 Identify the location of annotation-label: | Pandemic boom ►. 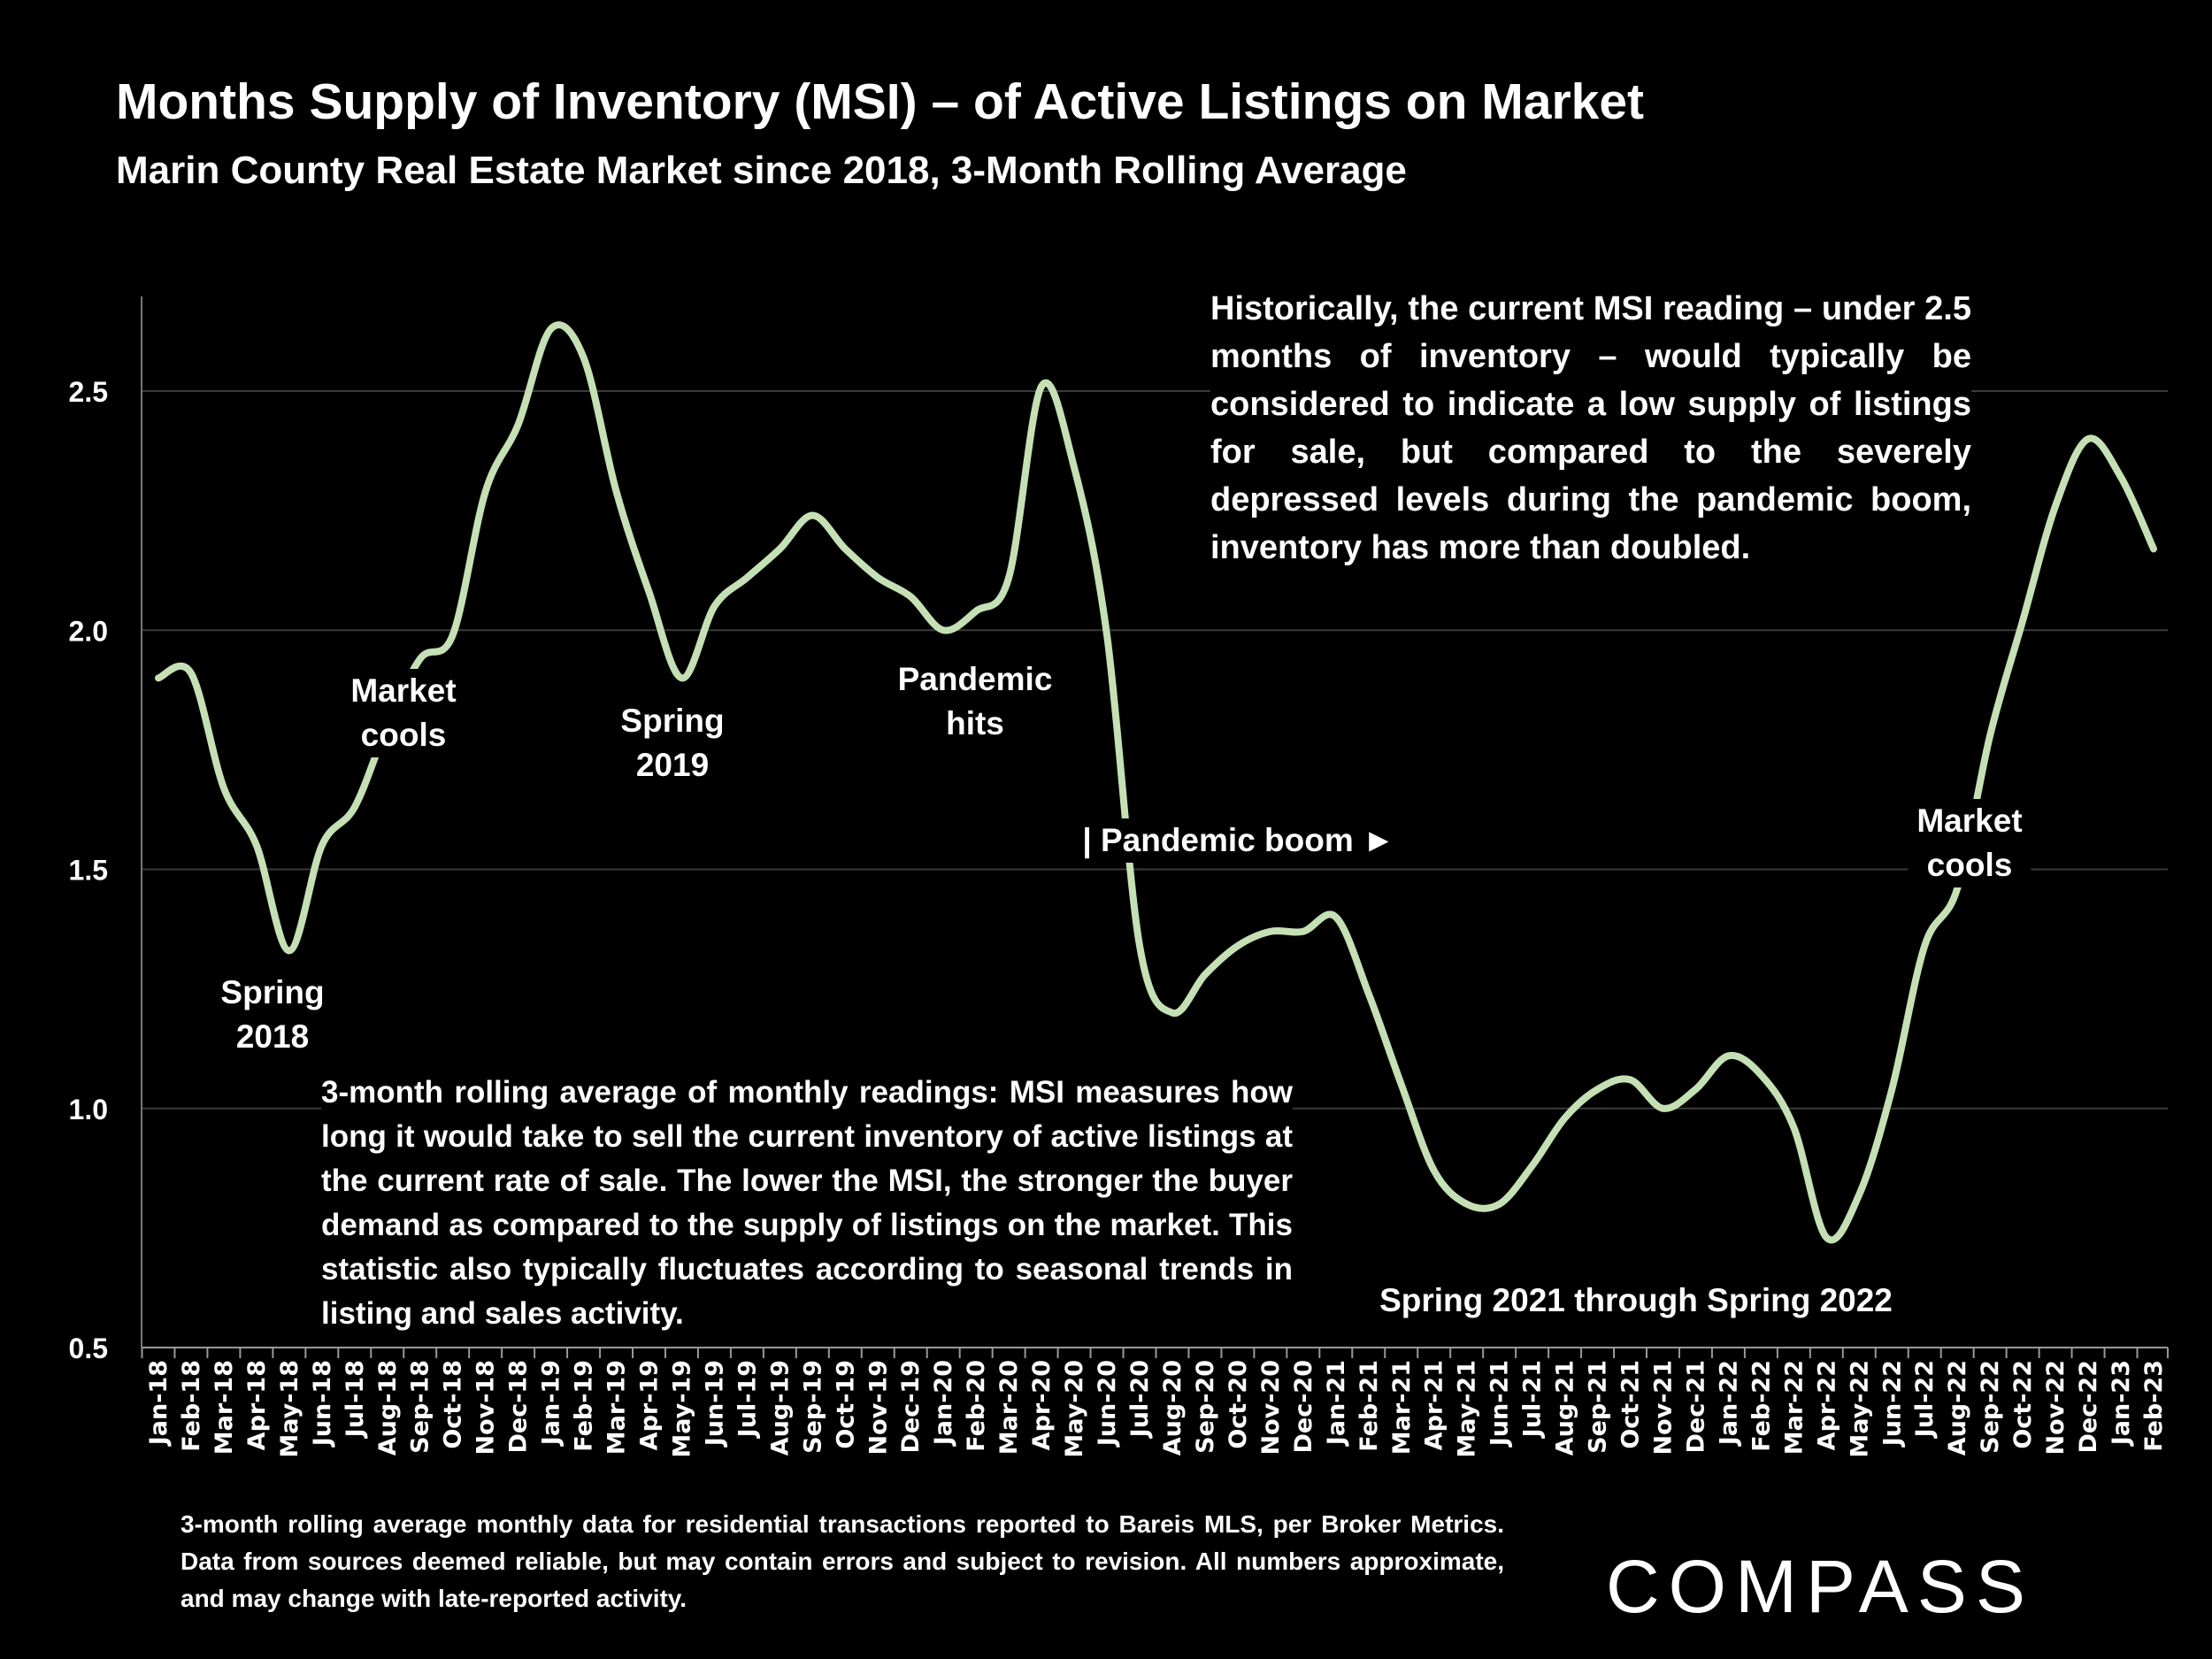
(1239, 841).